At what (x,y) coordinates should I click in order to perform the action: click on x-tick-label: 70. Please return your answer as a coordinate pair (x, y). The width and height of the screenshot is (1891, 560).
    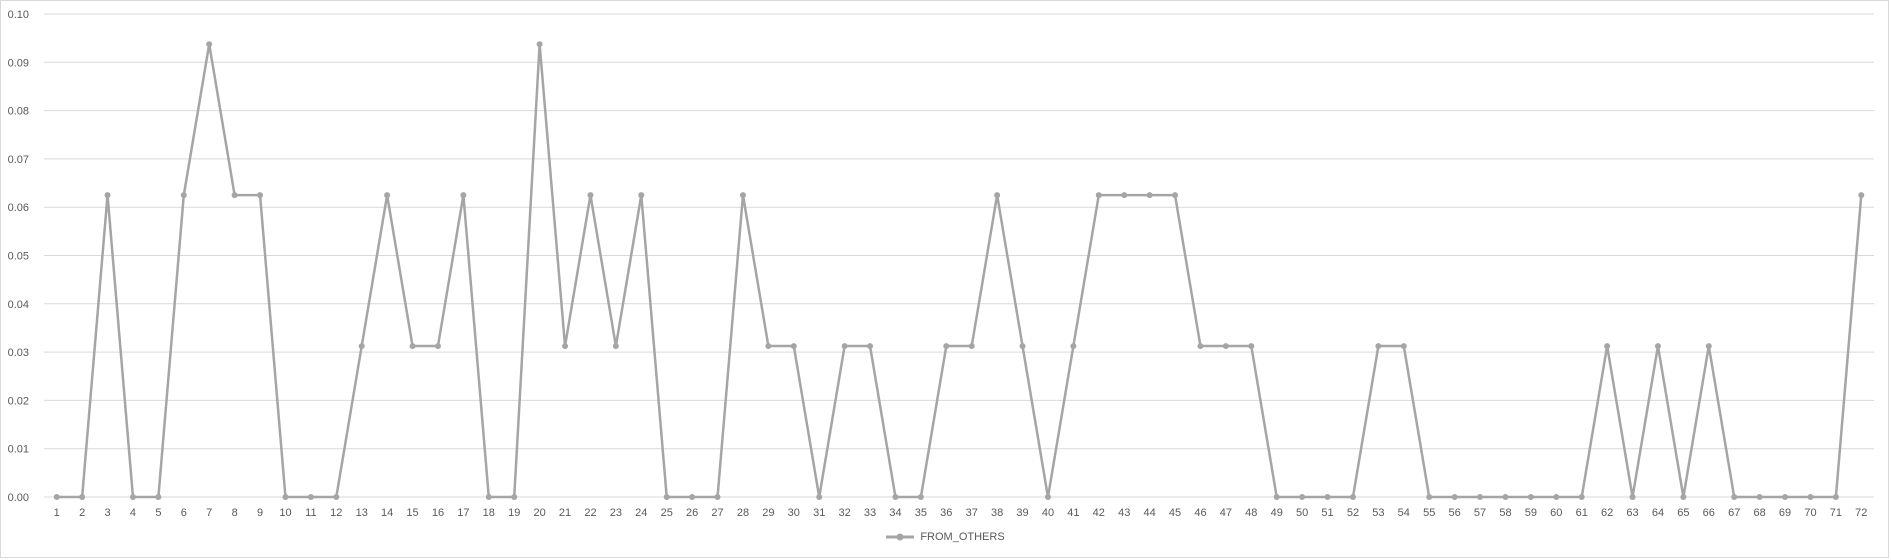
    Looking at the image, I should click on (1810, 513).